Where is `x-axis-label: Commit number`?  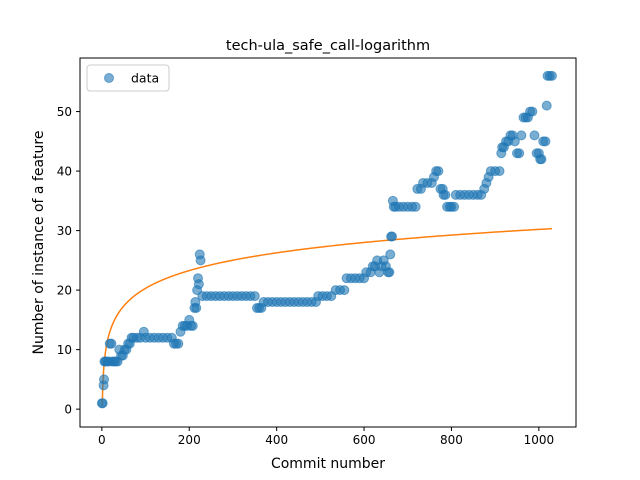
x-axis-label: Commit number is located at coordinates (328, 464).